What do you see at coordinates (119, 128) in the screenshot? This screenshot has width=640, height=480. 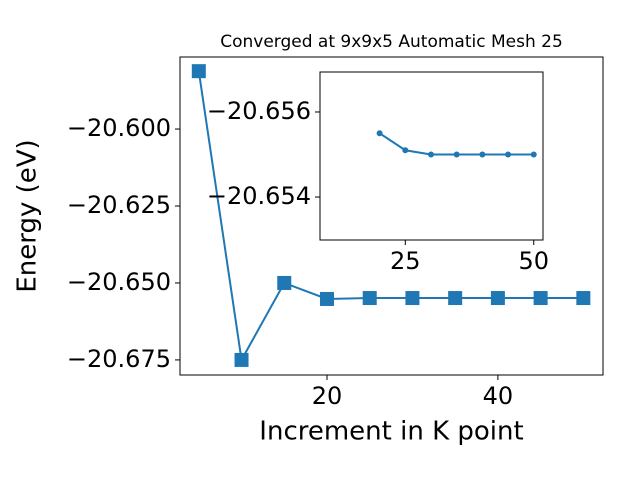 I see `y-tick-label: −20.600` at bounding box center [119, 128].